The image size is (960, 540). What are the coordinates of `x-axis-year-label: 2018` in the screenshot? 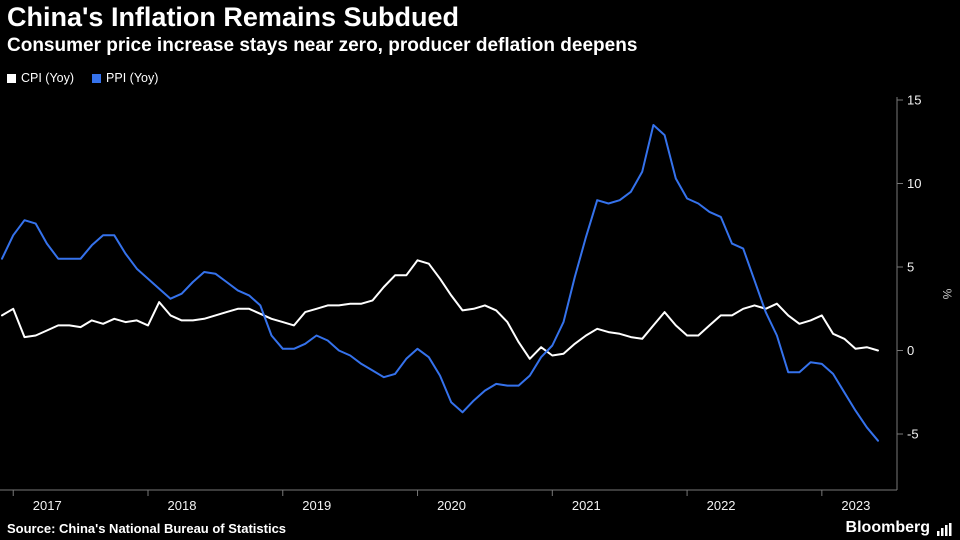 It's located at (182, 505).